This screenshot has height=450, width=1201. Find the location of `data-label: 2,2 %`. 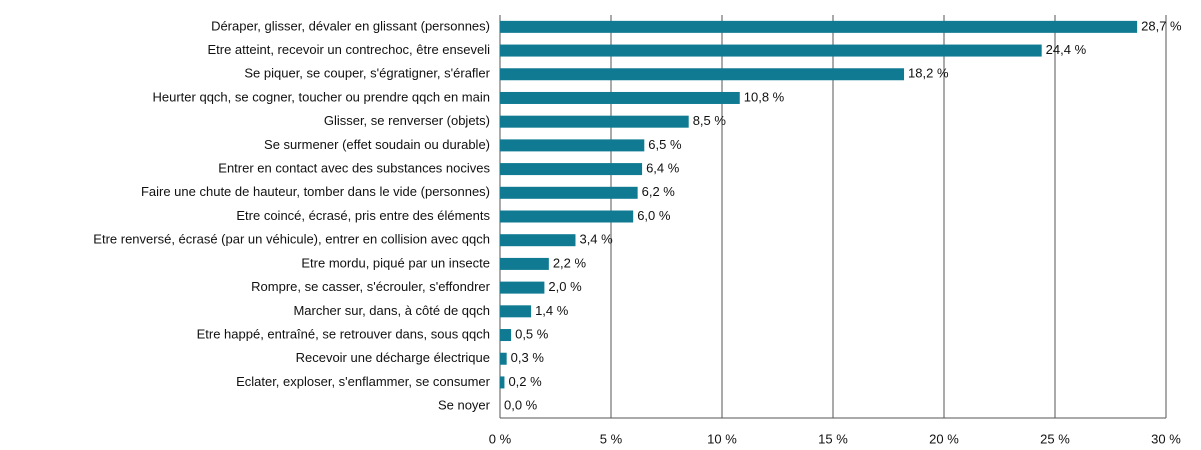

data-label: 2,2 % is located at coordinates (570, 262).